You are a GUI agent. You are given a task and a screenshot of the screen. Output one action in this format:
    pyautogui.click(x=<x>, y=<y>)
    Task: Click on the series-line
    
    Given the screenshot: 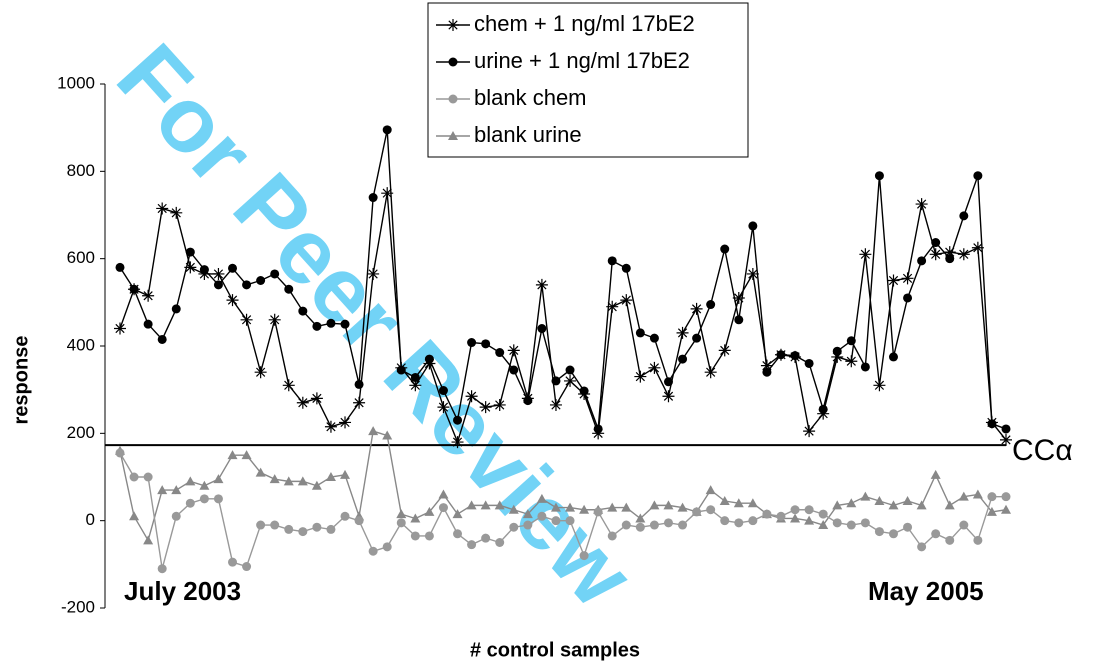 What is the action you would take?
    pyautogui.click(x=562, y=510)
    